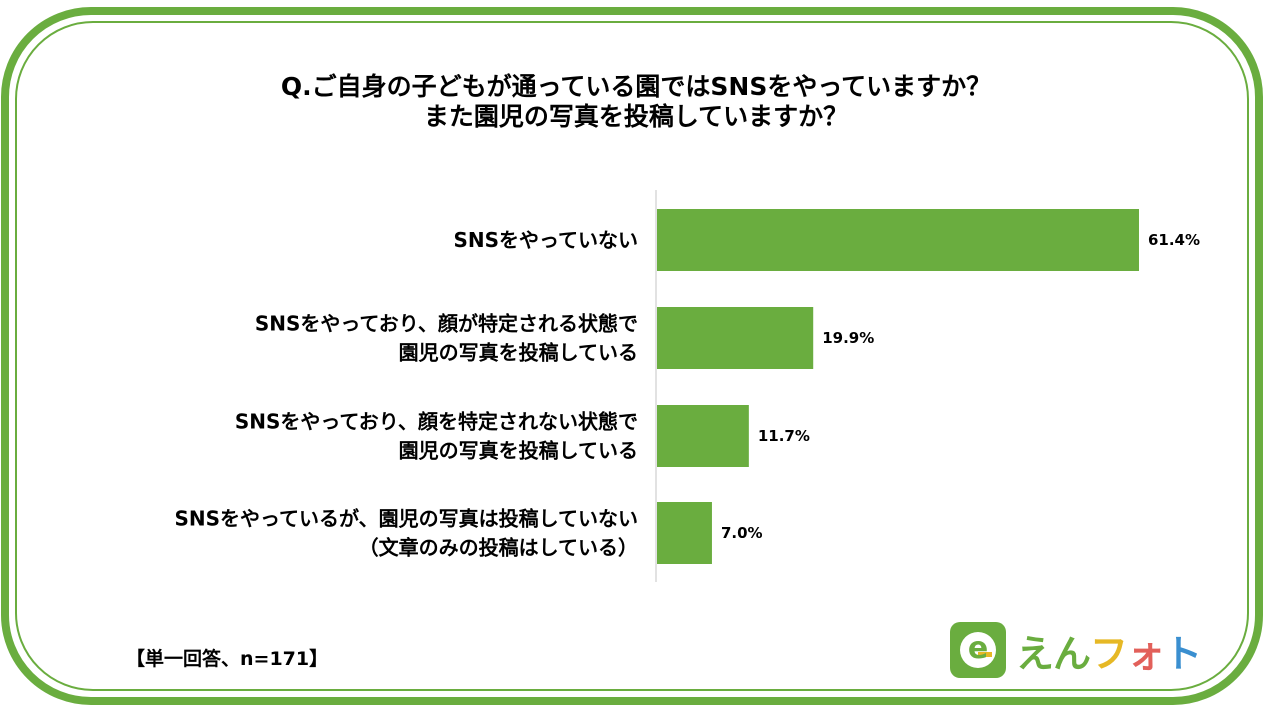  I want to click on logo-char-3: ォ, so click(1146, 653).